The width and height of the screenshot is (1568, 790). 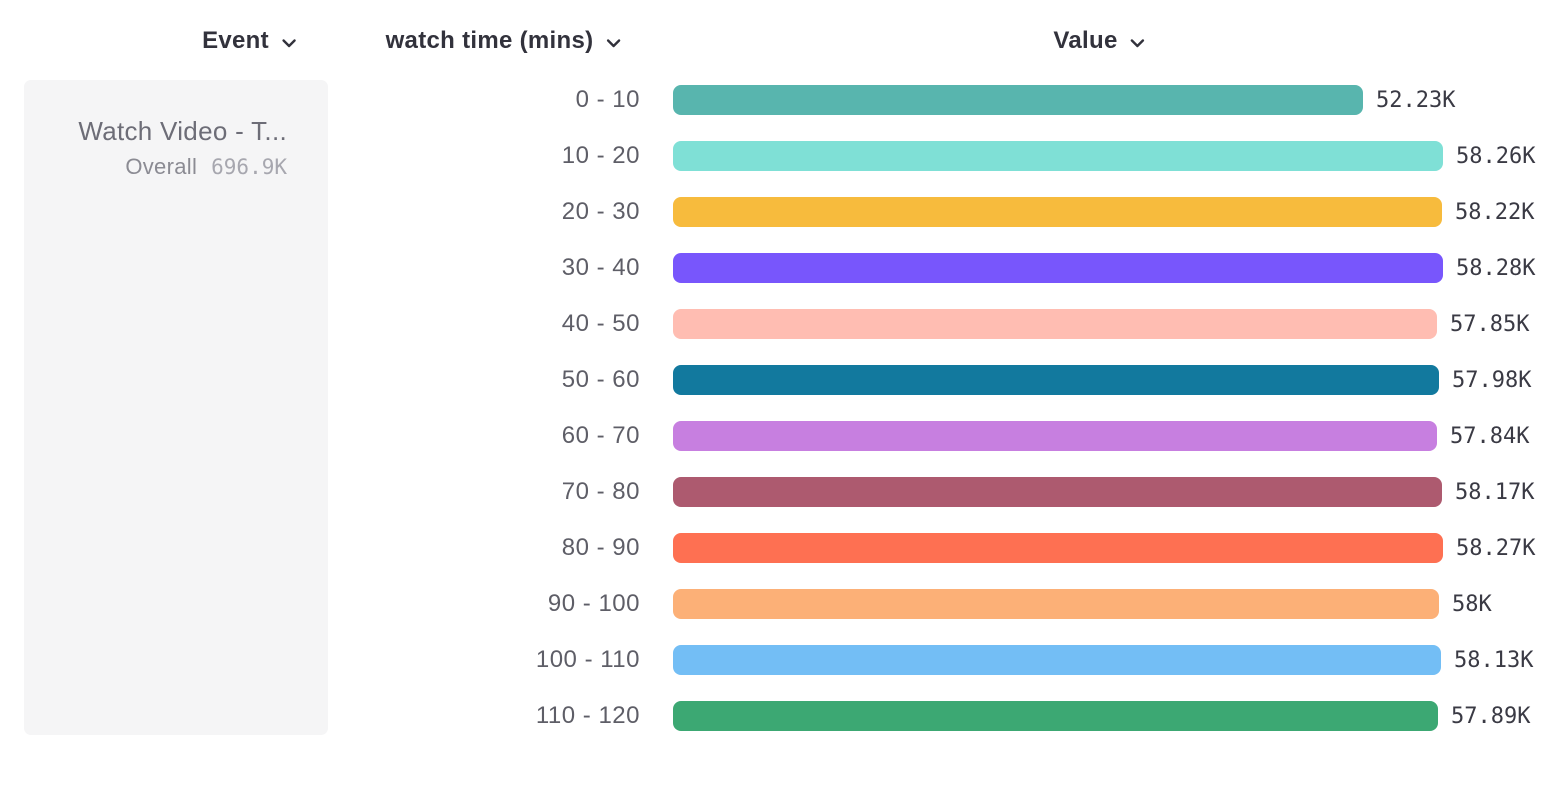 I want to click on category-label: 90 - 100, so click(x=593, y=603).